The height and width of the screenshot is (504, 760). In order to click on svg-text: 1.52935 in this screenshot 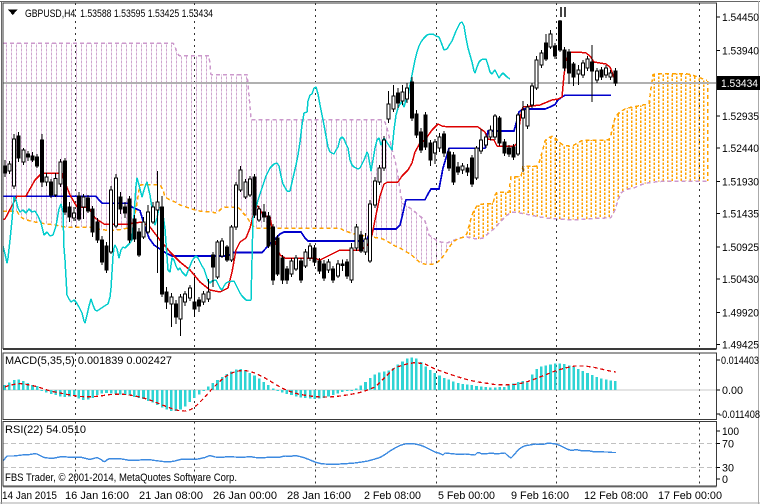, I will do `click(740, 117)`.